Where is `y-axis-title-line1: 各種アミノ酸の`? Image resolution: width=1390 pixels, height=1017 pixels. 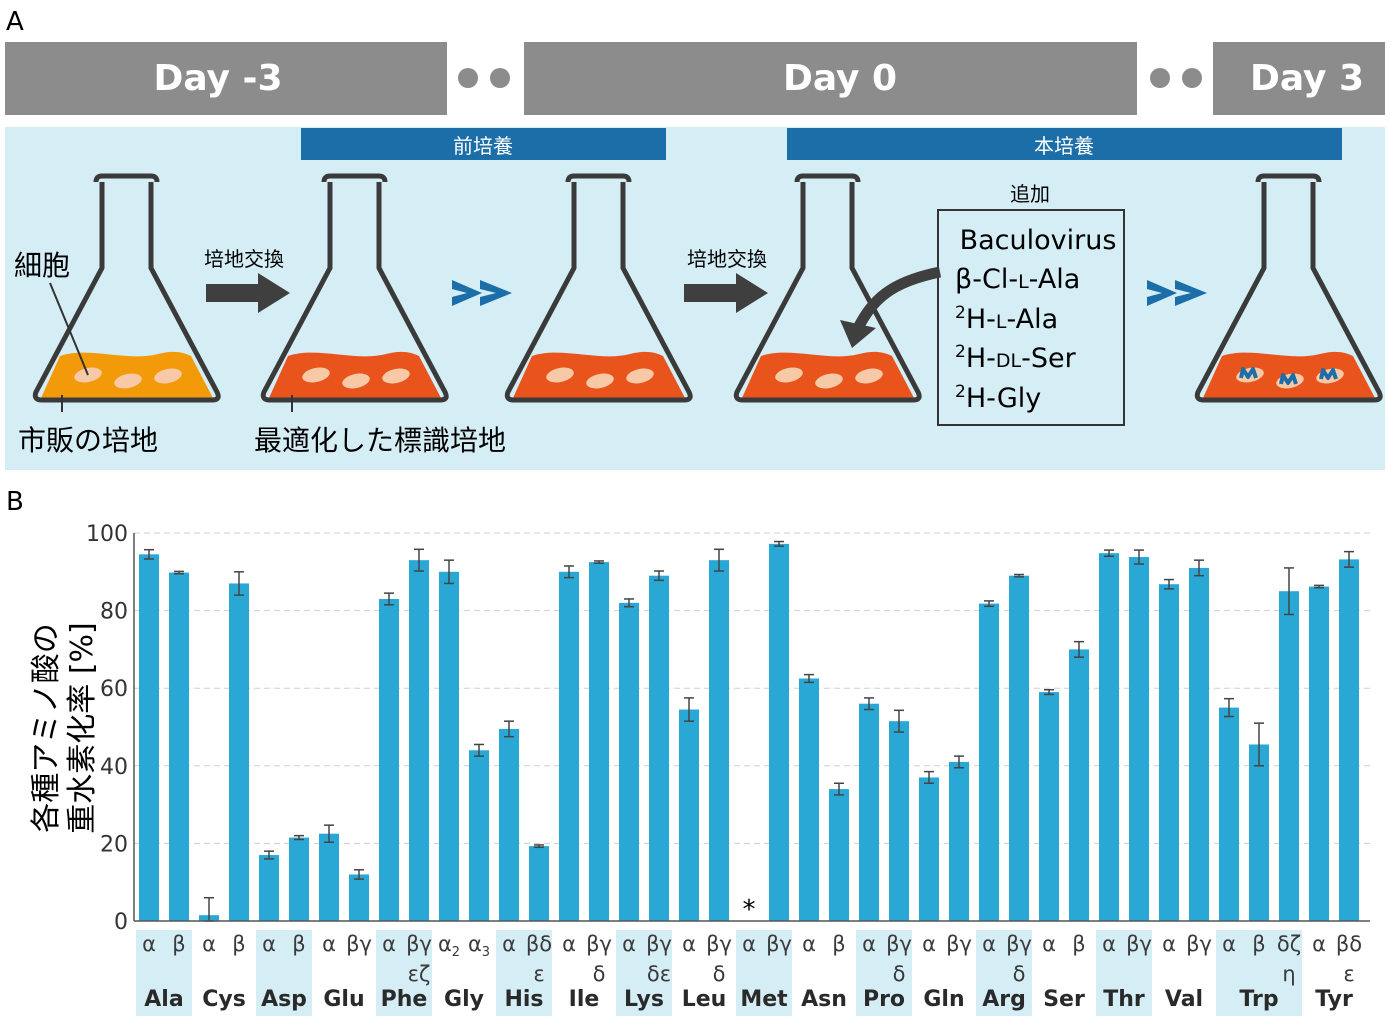 y-axis-title-line1: 各種アミノ酸の is located at coordinates (46, 727).